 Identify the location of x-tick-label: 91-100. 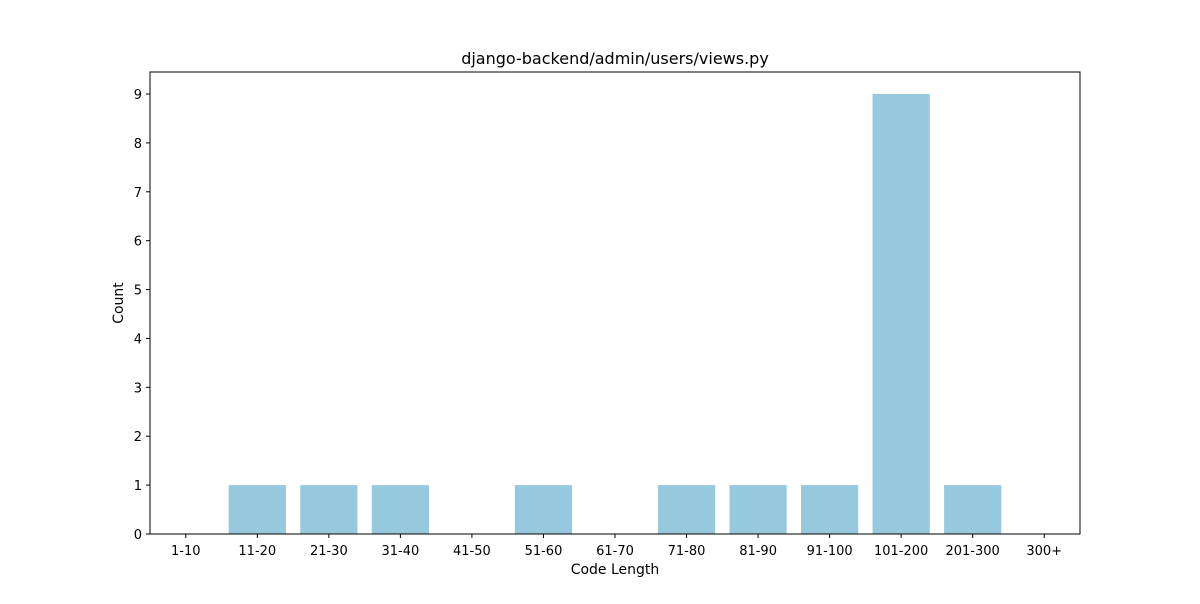
(830, 551).